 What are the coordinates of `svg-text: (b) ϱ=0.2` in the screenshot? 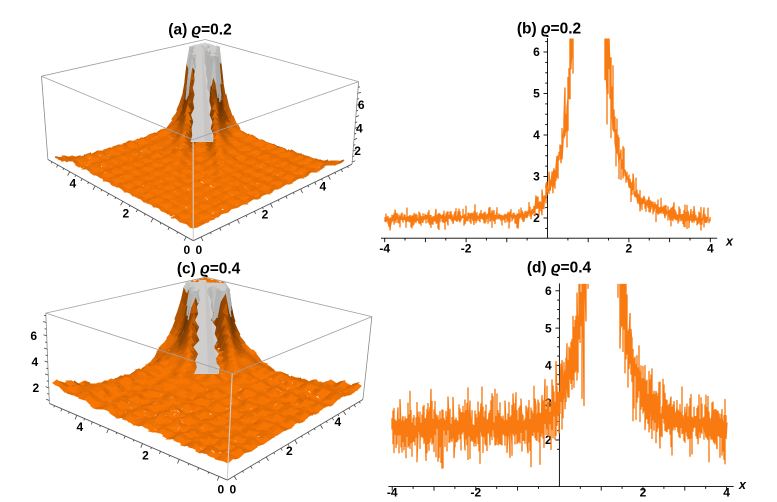 It's located at (549, 29).